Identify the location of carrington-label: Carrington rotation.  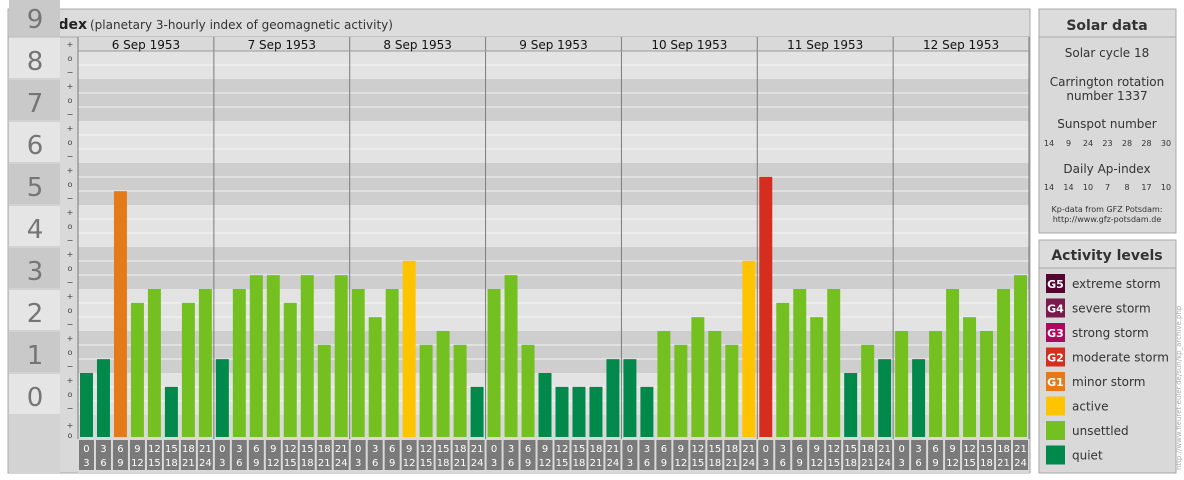
(1107, 82).